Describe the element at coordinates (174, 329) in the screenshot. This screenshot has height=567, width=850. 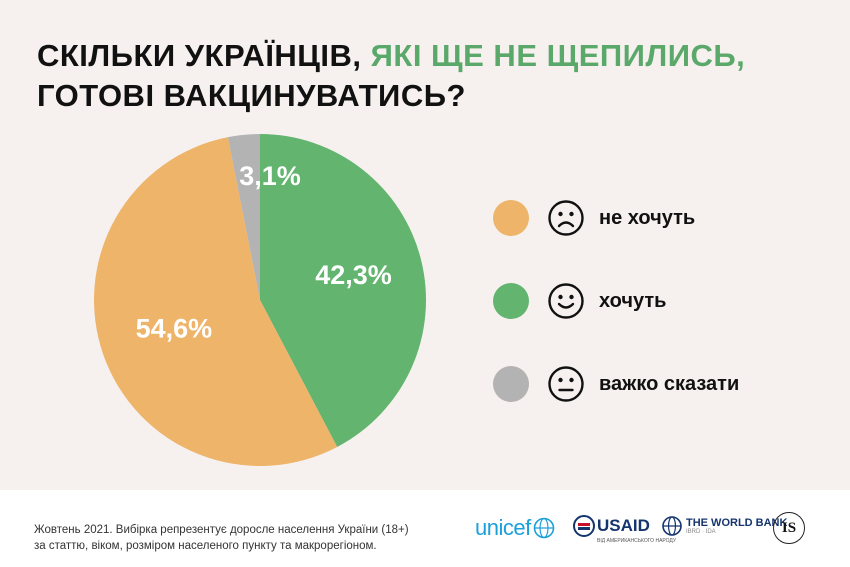
I see `pie-slice-label: 54,6%` at that location.